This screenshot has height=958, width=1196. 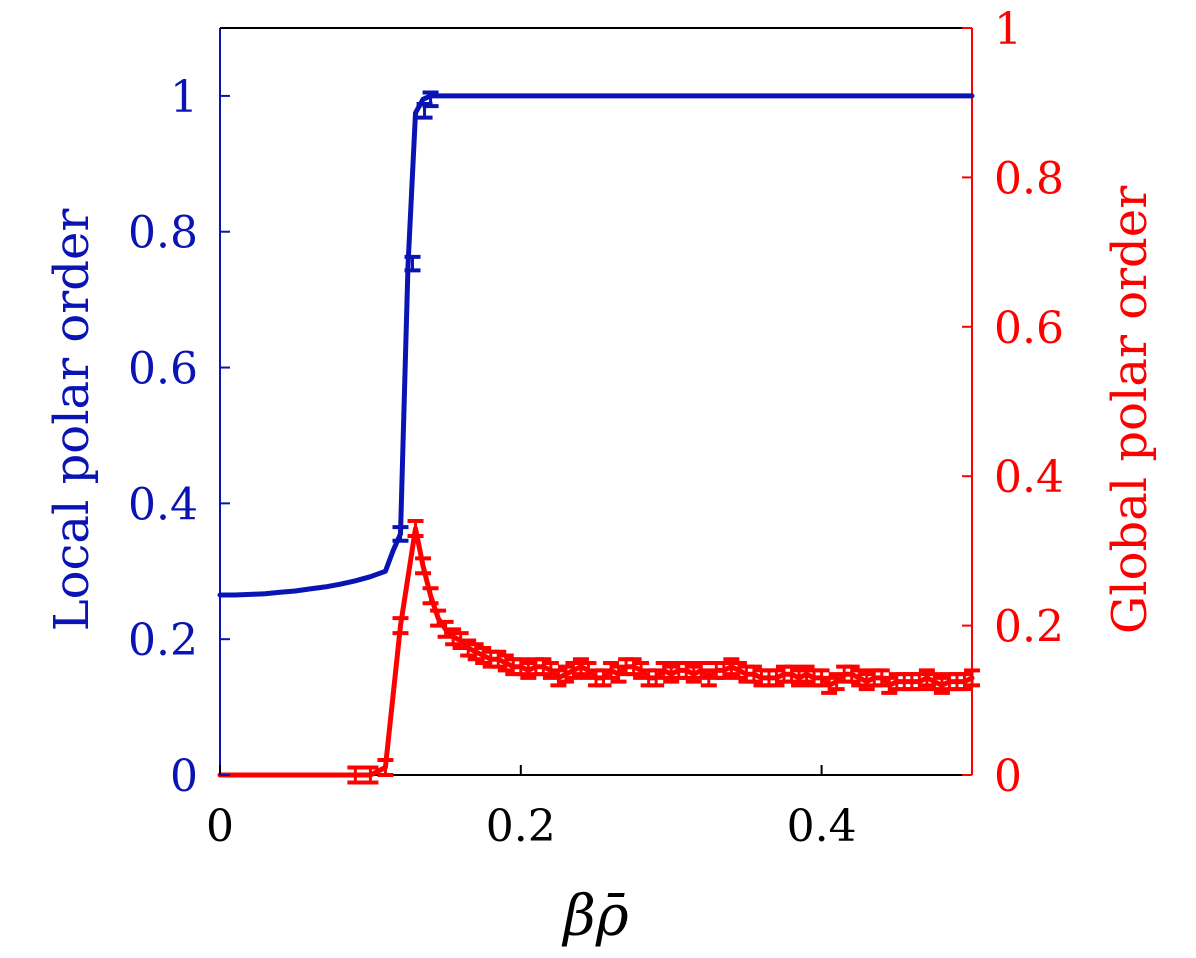 What do you see at coordinates (1008, 29) in the screenshot?
I see `y-right-tick-label: 1` at bounding box center [1008, 29].